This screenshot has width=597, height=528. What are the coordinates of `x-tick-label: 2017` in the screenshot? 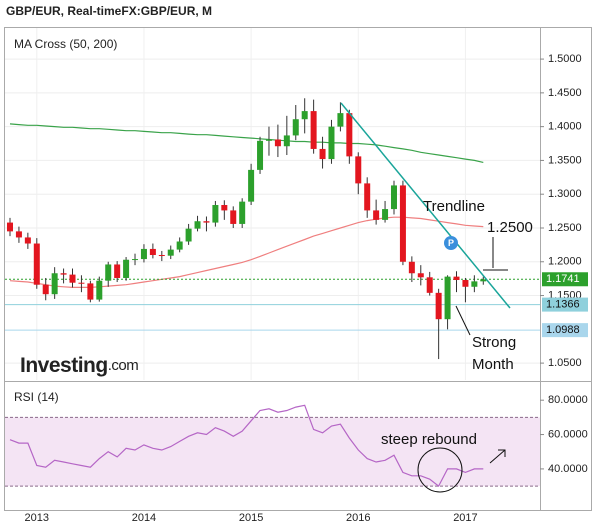 It's located at (465, 518).